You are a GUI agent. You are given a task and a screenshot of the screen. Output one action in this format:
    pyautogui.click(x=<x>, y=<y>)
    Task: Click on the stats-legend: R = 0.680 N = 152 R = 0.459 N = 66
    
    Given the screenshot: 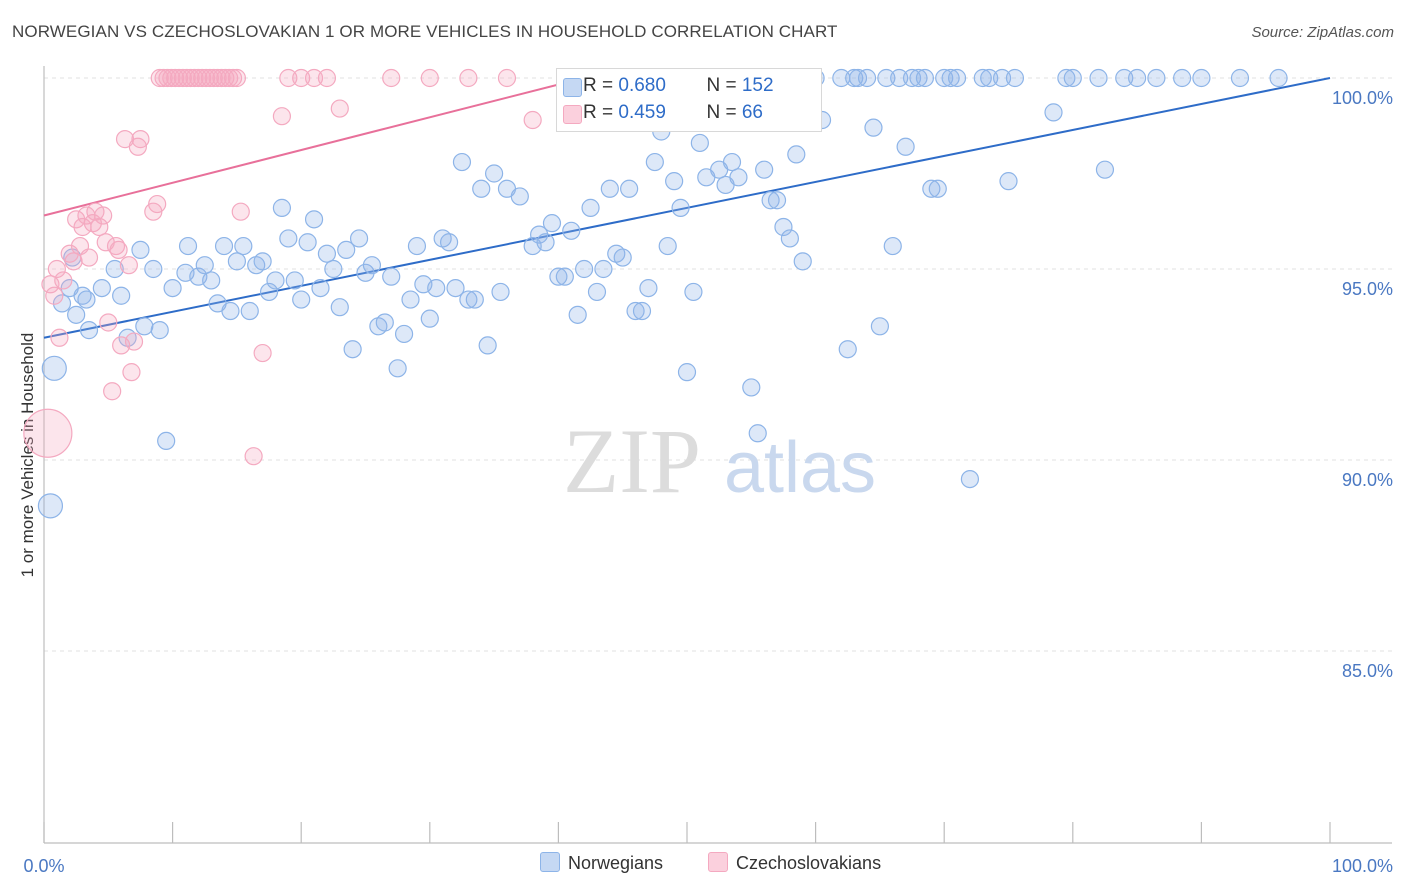 What is the action you would take?
    pyautogui.click(x=689, y=100)
    